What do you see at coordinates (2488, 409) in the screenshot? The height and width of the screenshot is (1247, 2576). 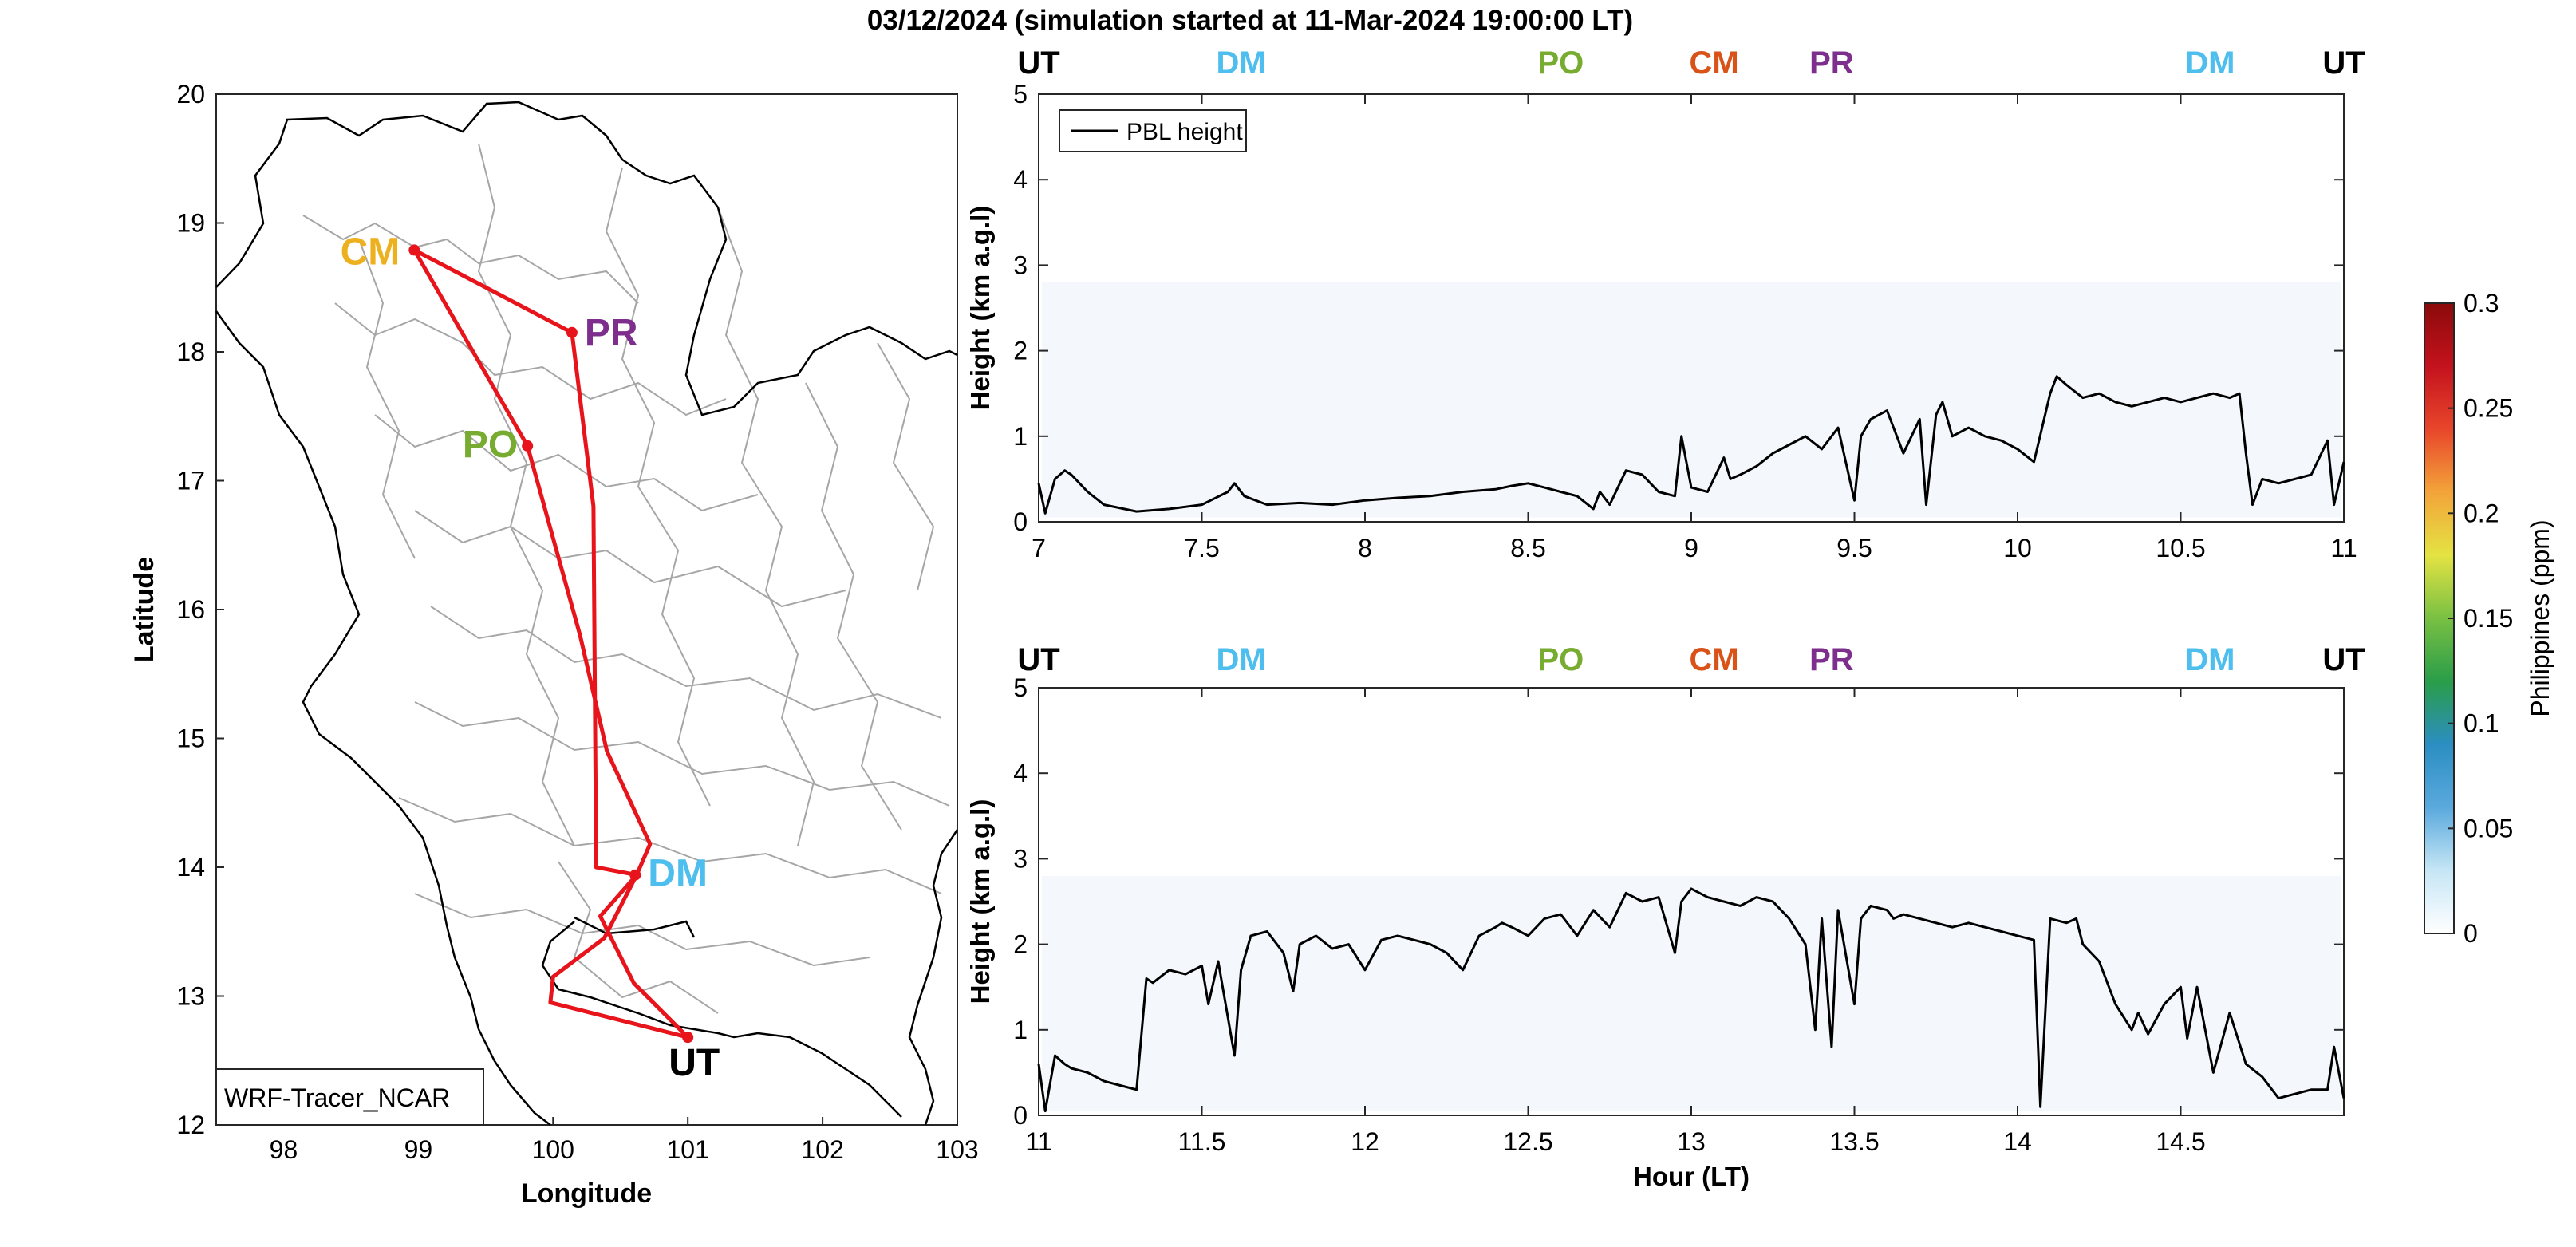 I see `colorbar-tick-label: 0.25` at bounding box center [2488, 409].